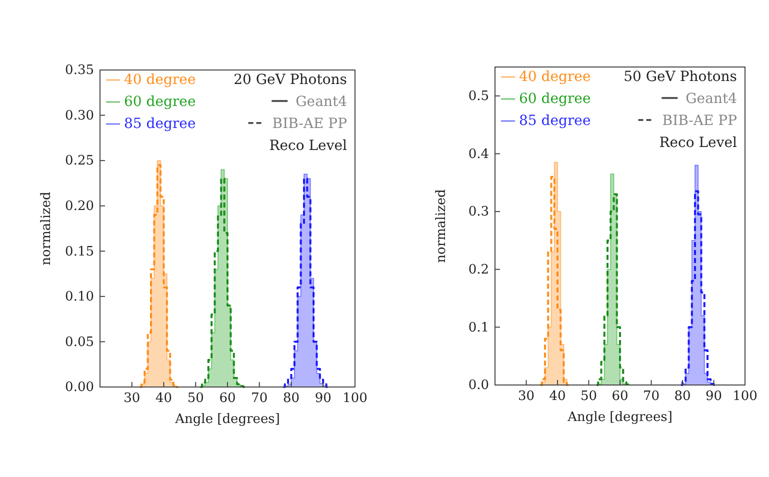 Image resolution: width=769 pixels, height=477 pixels. Describe the element at coordinates (79, 342) in the screenshot. I see `y-tick-label: 0.05` at that location.